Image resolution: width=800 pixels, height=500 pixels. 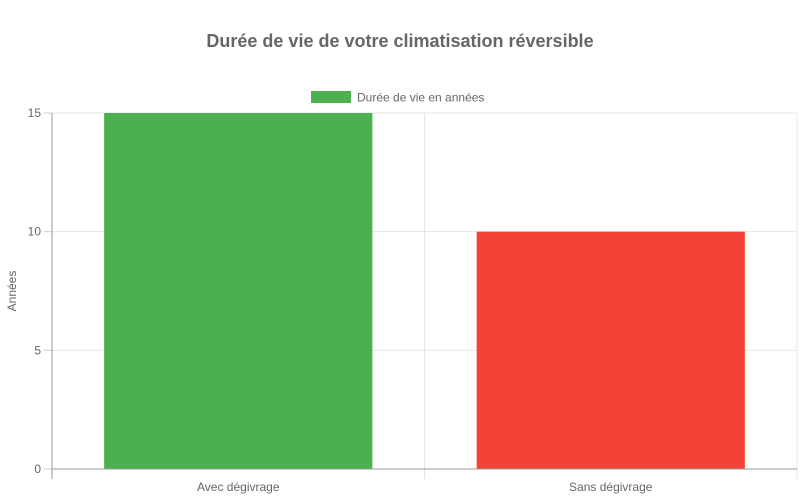 I want to click on y-tick-labels: 0 5 10 15, so click(x=35, y=291).